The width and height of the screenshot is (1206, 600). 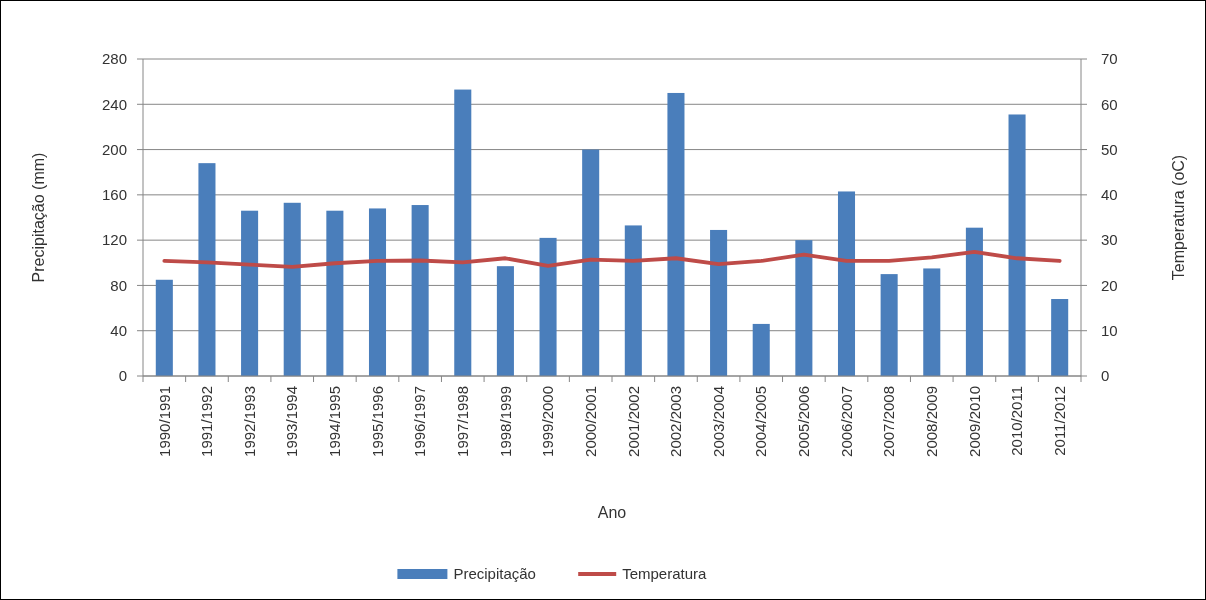 What do you see at coordinates (38, 217) in the screenshot?
I see `y-axis-title: Precipitação (mm)` at bounding box center [38, 217].